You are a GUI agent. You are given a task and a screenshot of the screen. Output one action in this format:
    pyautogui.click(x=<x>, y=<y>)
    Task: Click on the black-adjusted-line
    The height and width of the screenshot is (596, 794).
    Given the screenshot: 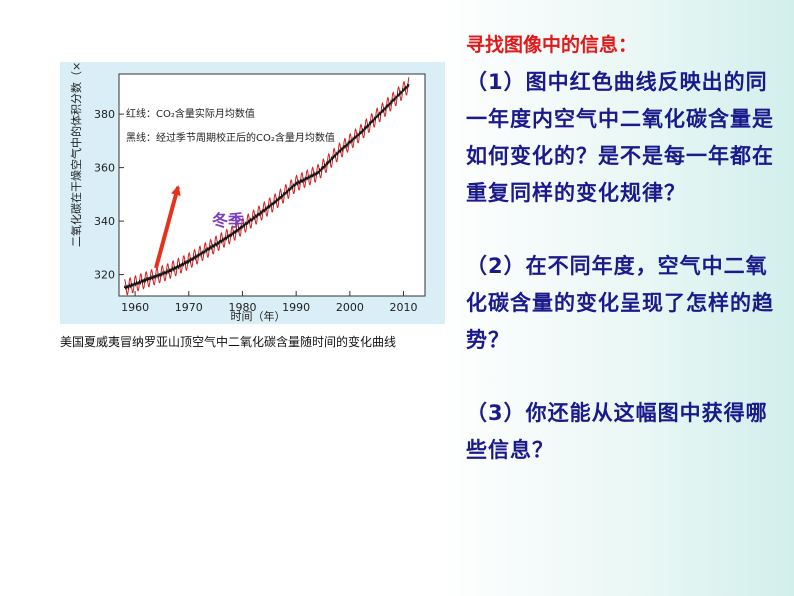 What is the action you would take?
    pyautogui.click(x=266, y=186)
    